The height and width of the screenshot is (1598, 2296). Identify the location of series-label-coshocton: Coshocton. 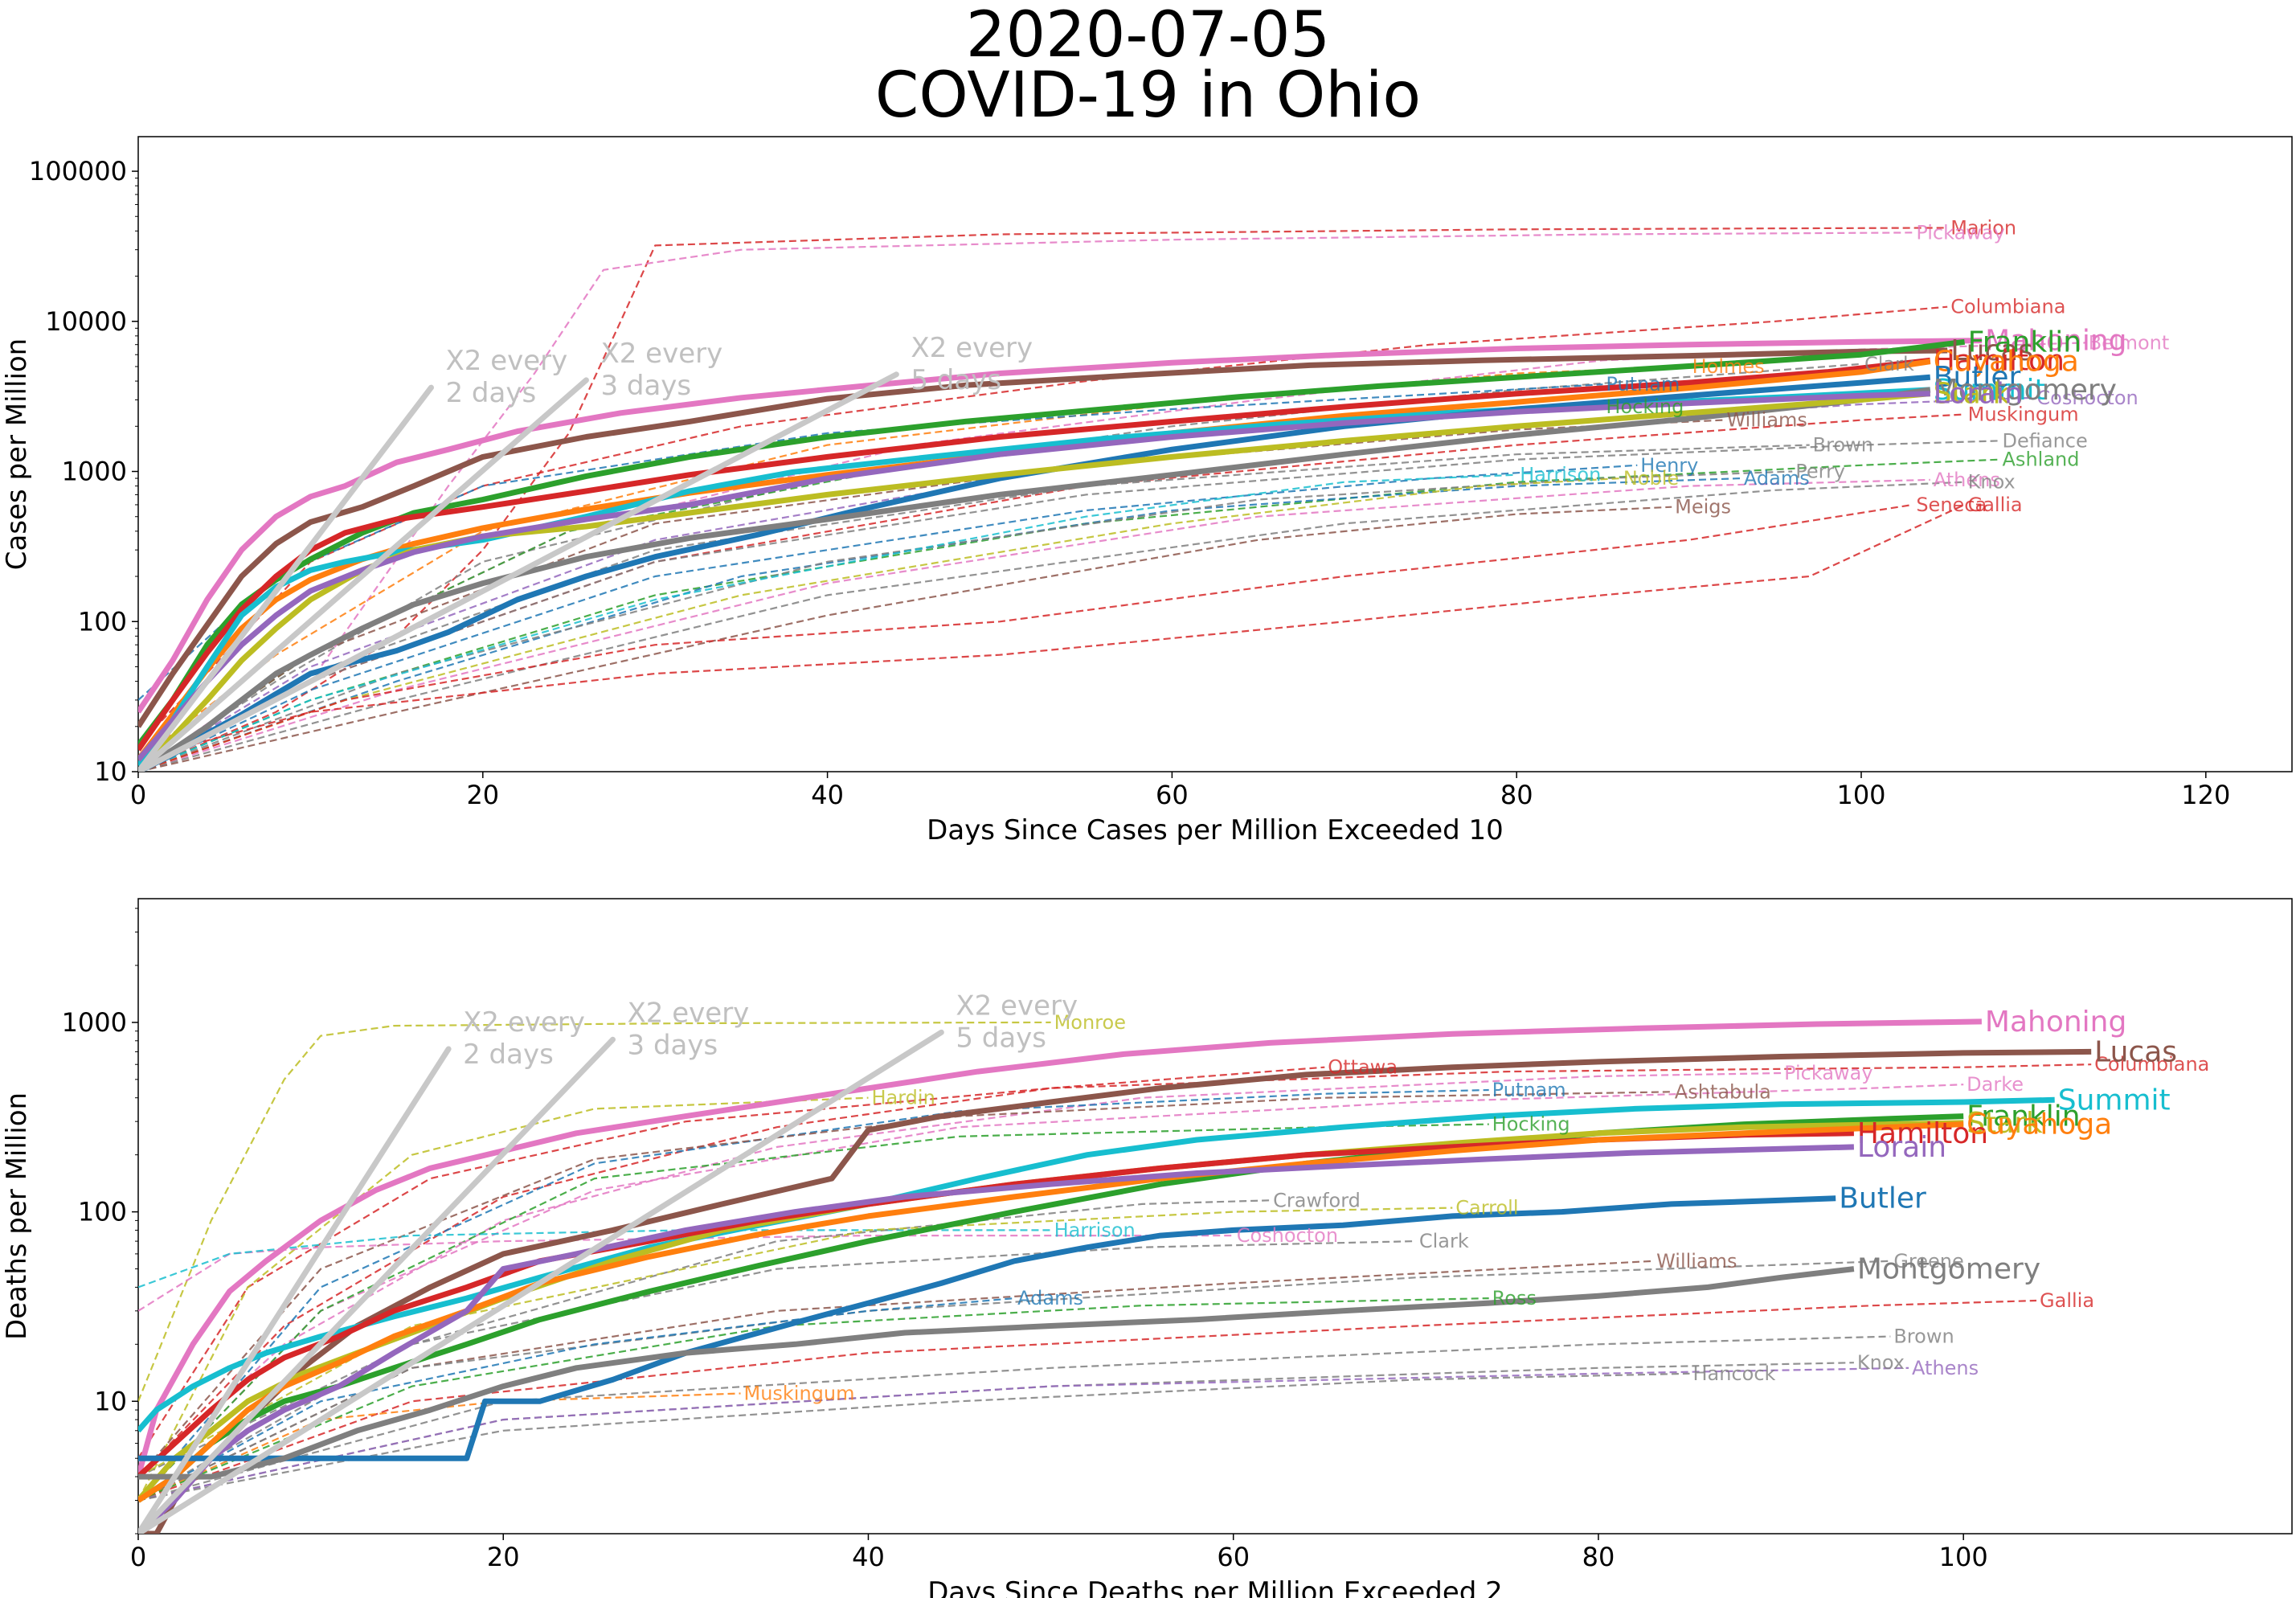
(2087, 398).